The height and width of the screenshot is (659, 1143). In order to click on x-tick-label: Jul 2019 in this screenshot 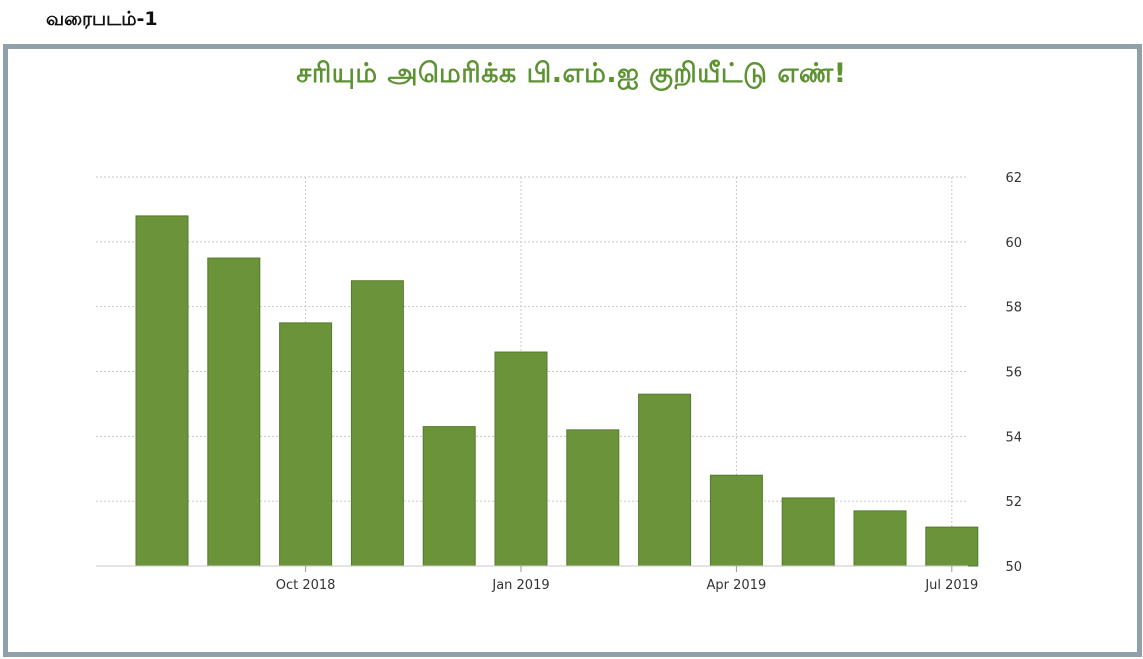, I will do `click(951, 585)`.